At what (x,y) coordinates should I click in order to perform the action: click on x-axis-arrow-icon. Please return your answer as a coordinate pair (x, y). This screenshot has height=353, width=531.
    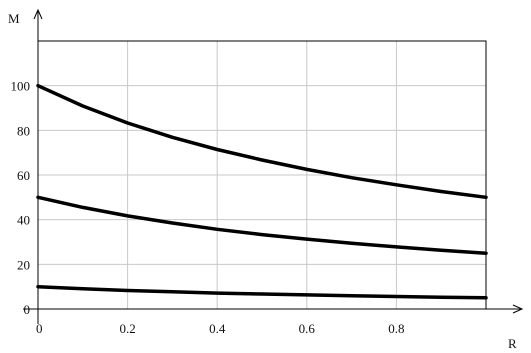
    Looking at the image, I should click on (518, 309).